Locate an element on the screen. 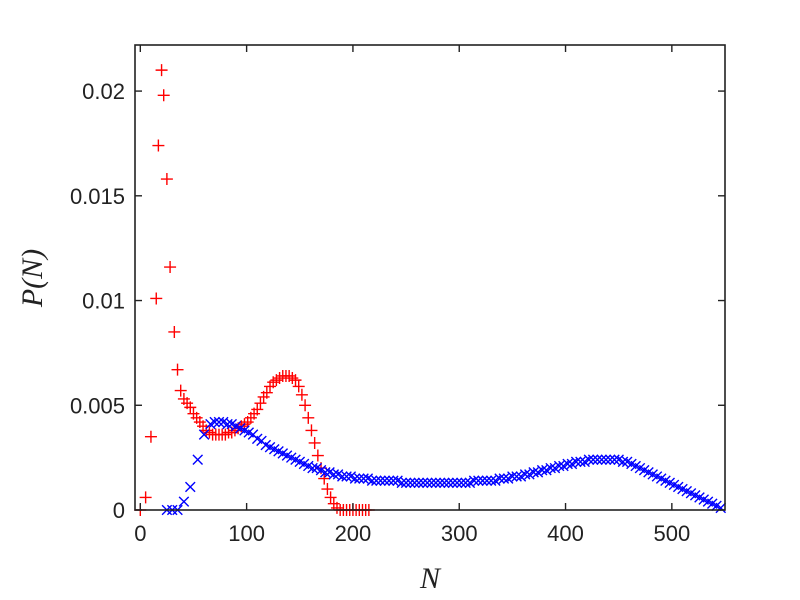  x-tick-label: 200 is located at coordinates (353, 533).